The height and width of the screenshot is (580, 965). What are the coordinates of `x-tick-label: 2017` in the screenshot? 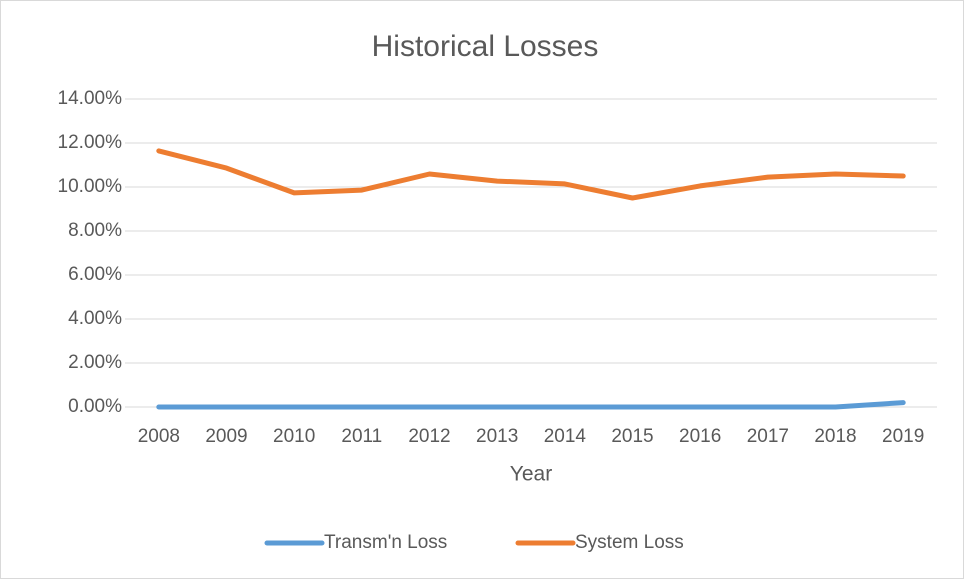 It's located at (768, 436).